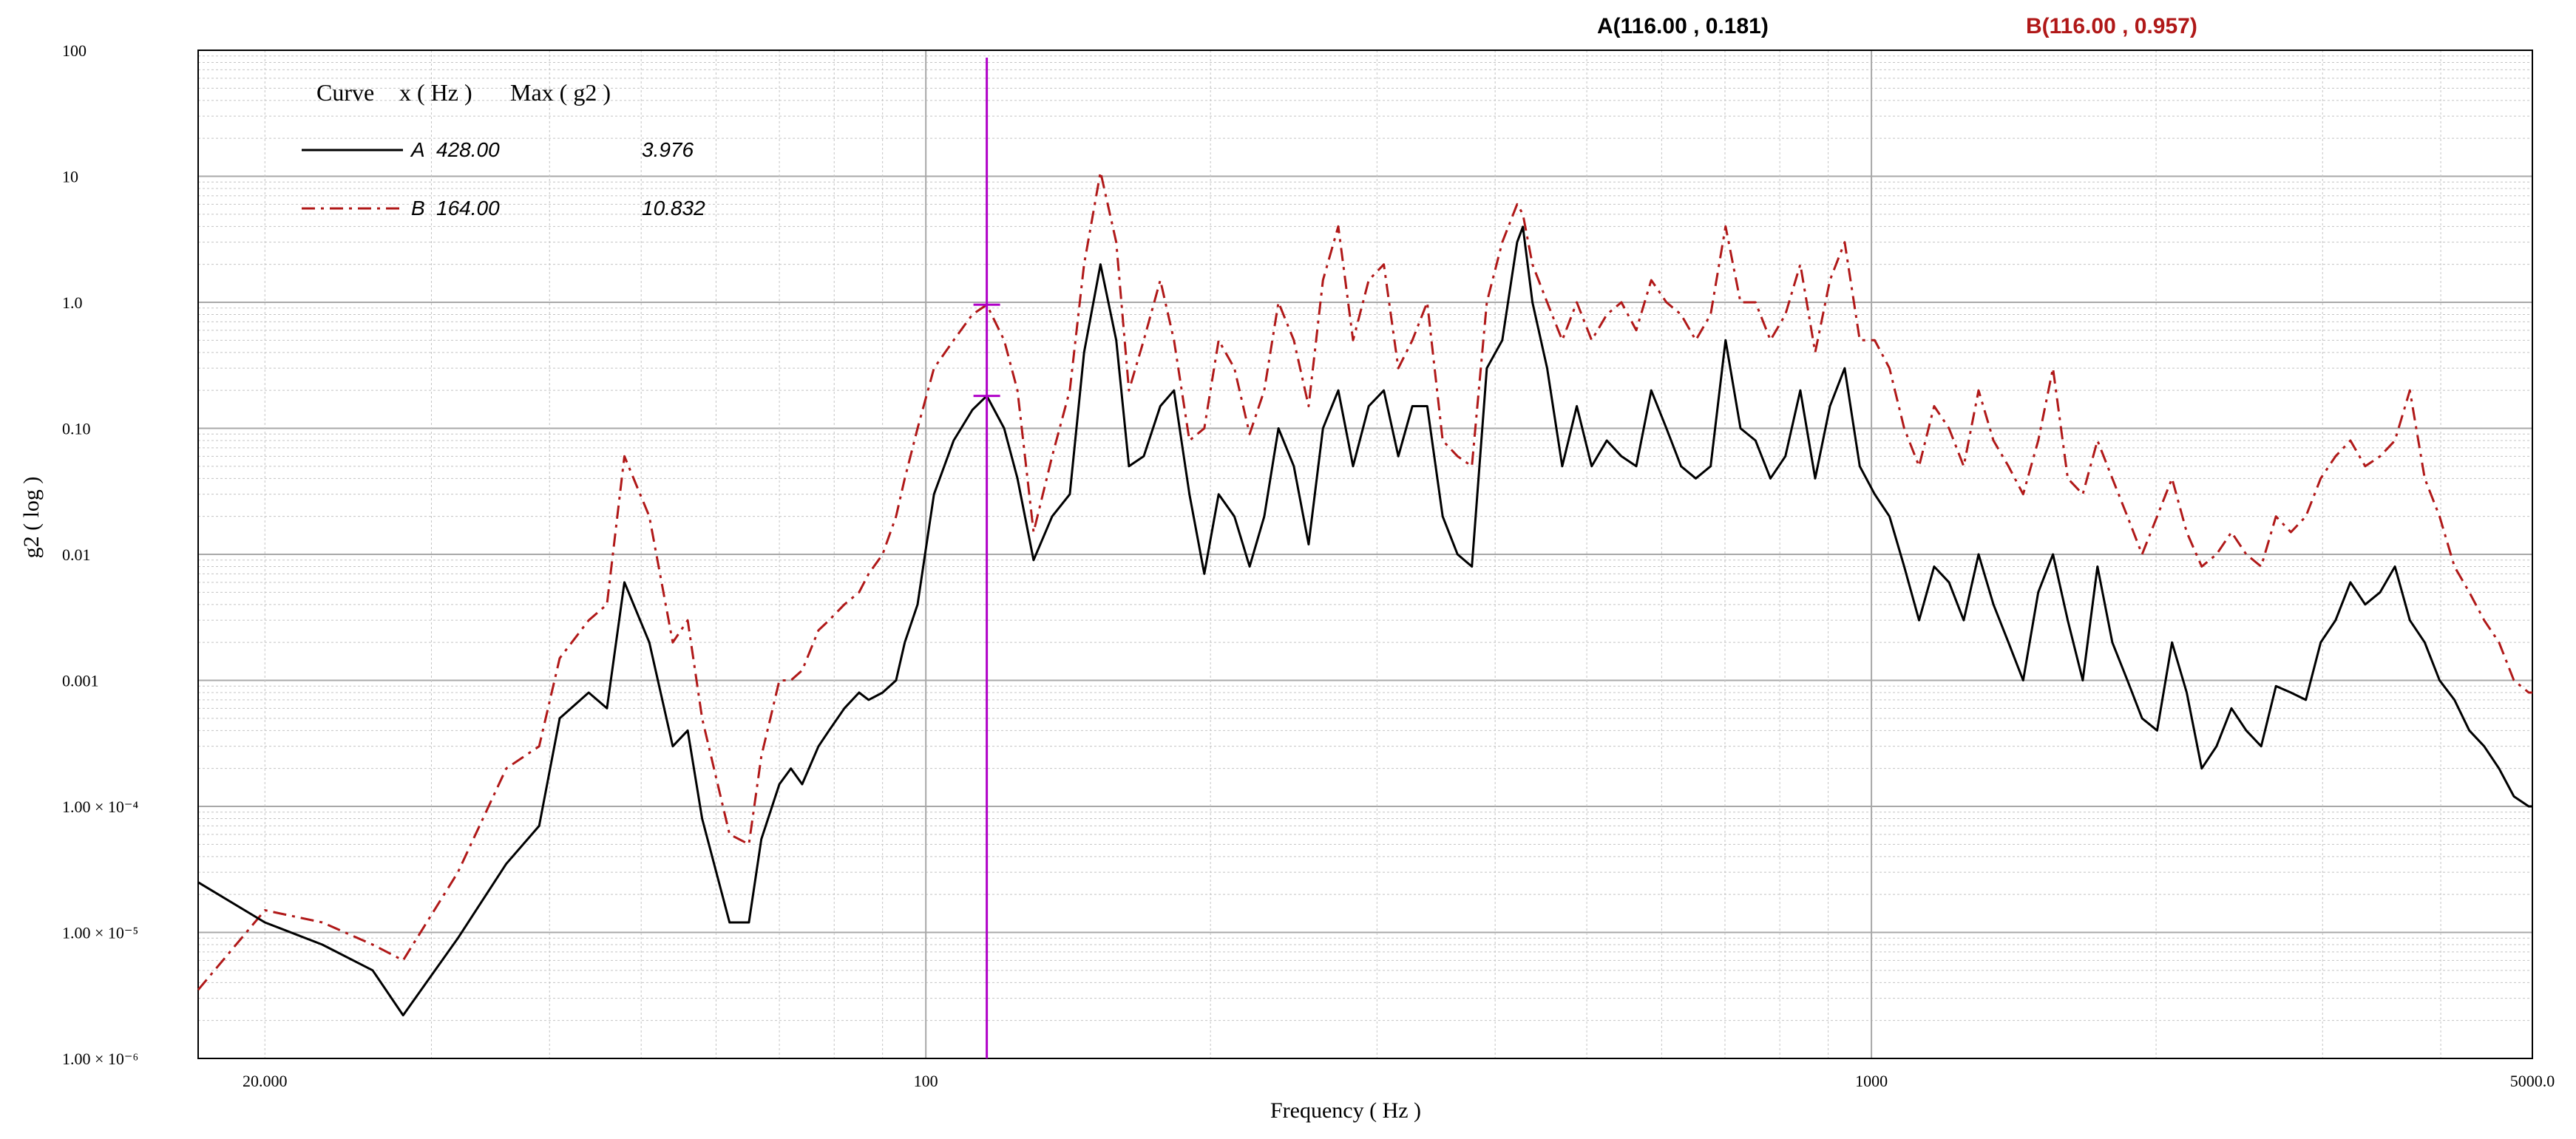 This screenshot has width=2576, height=1139. What do you see at coordinates (435, 92) in the screenshot?
I see `legend-header-x: x ( Hz )` at bounding box center [435, 92].